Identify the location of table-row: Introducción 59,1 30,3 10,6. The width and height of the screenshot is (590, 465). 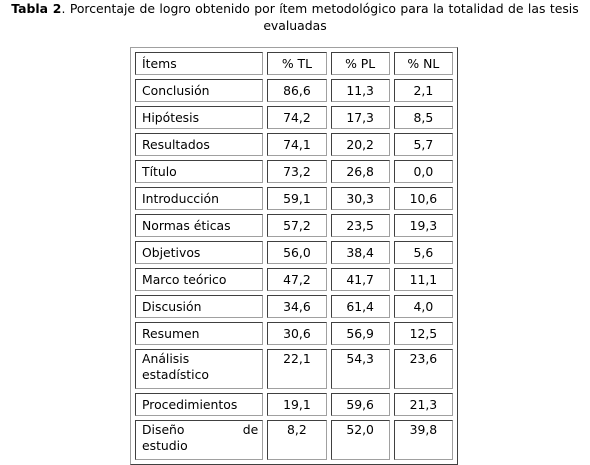
(294, 198).